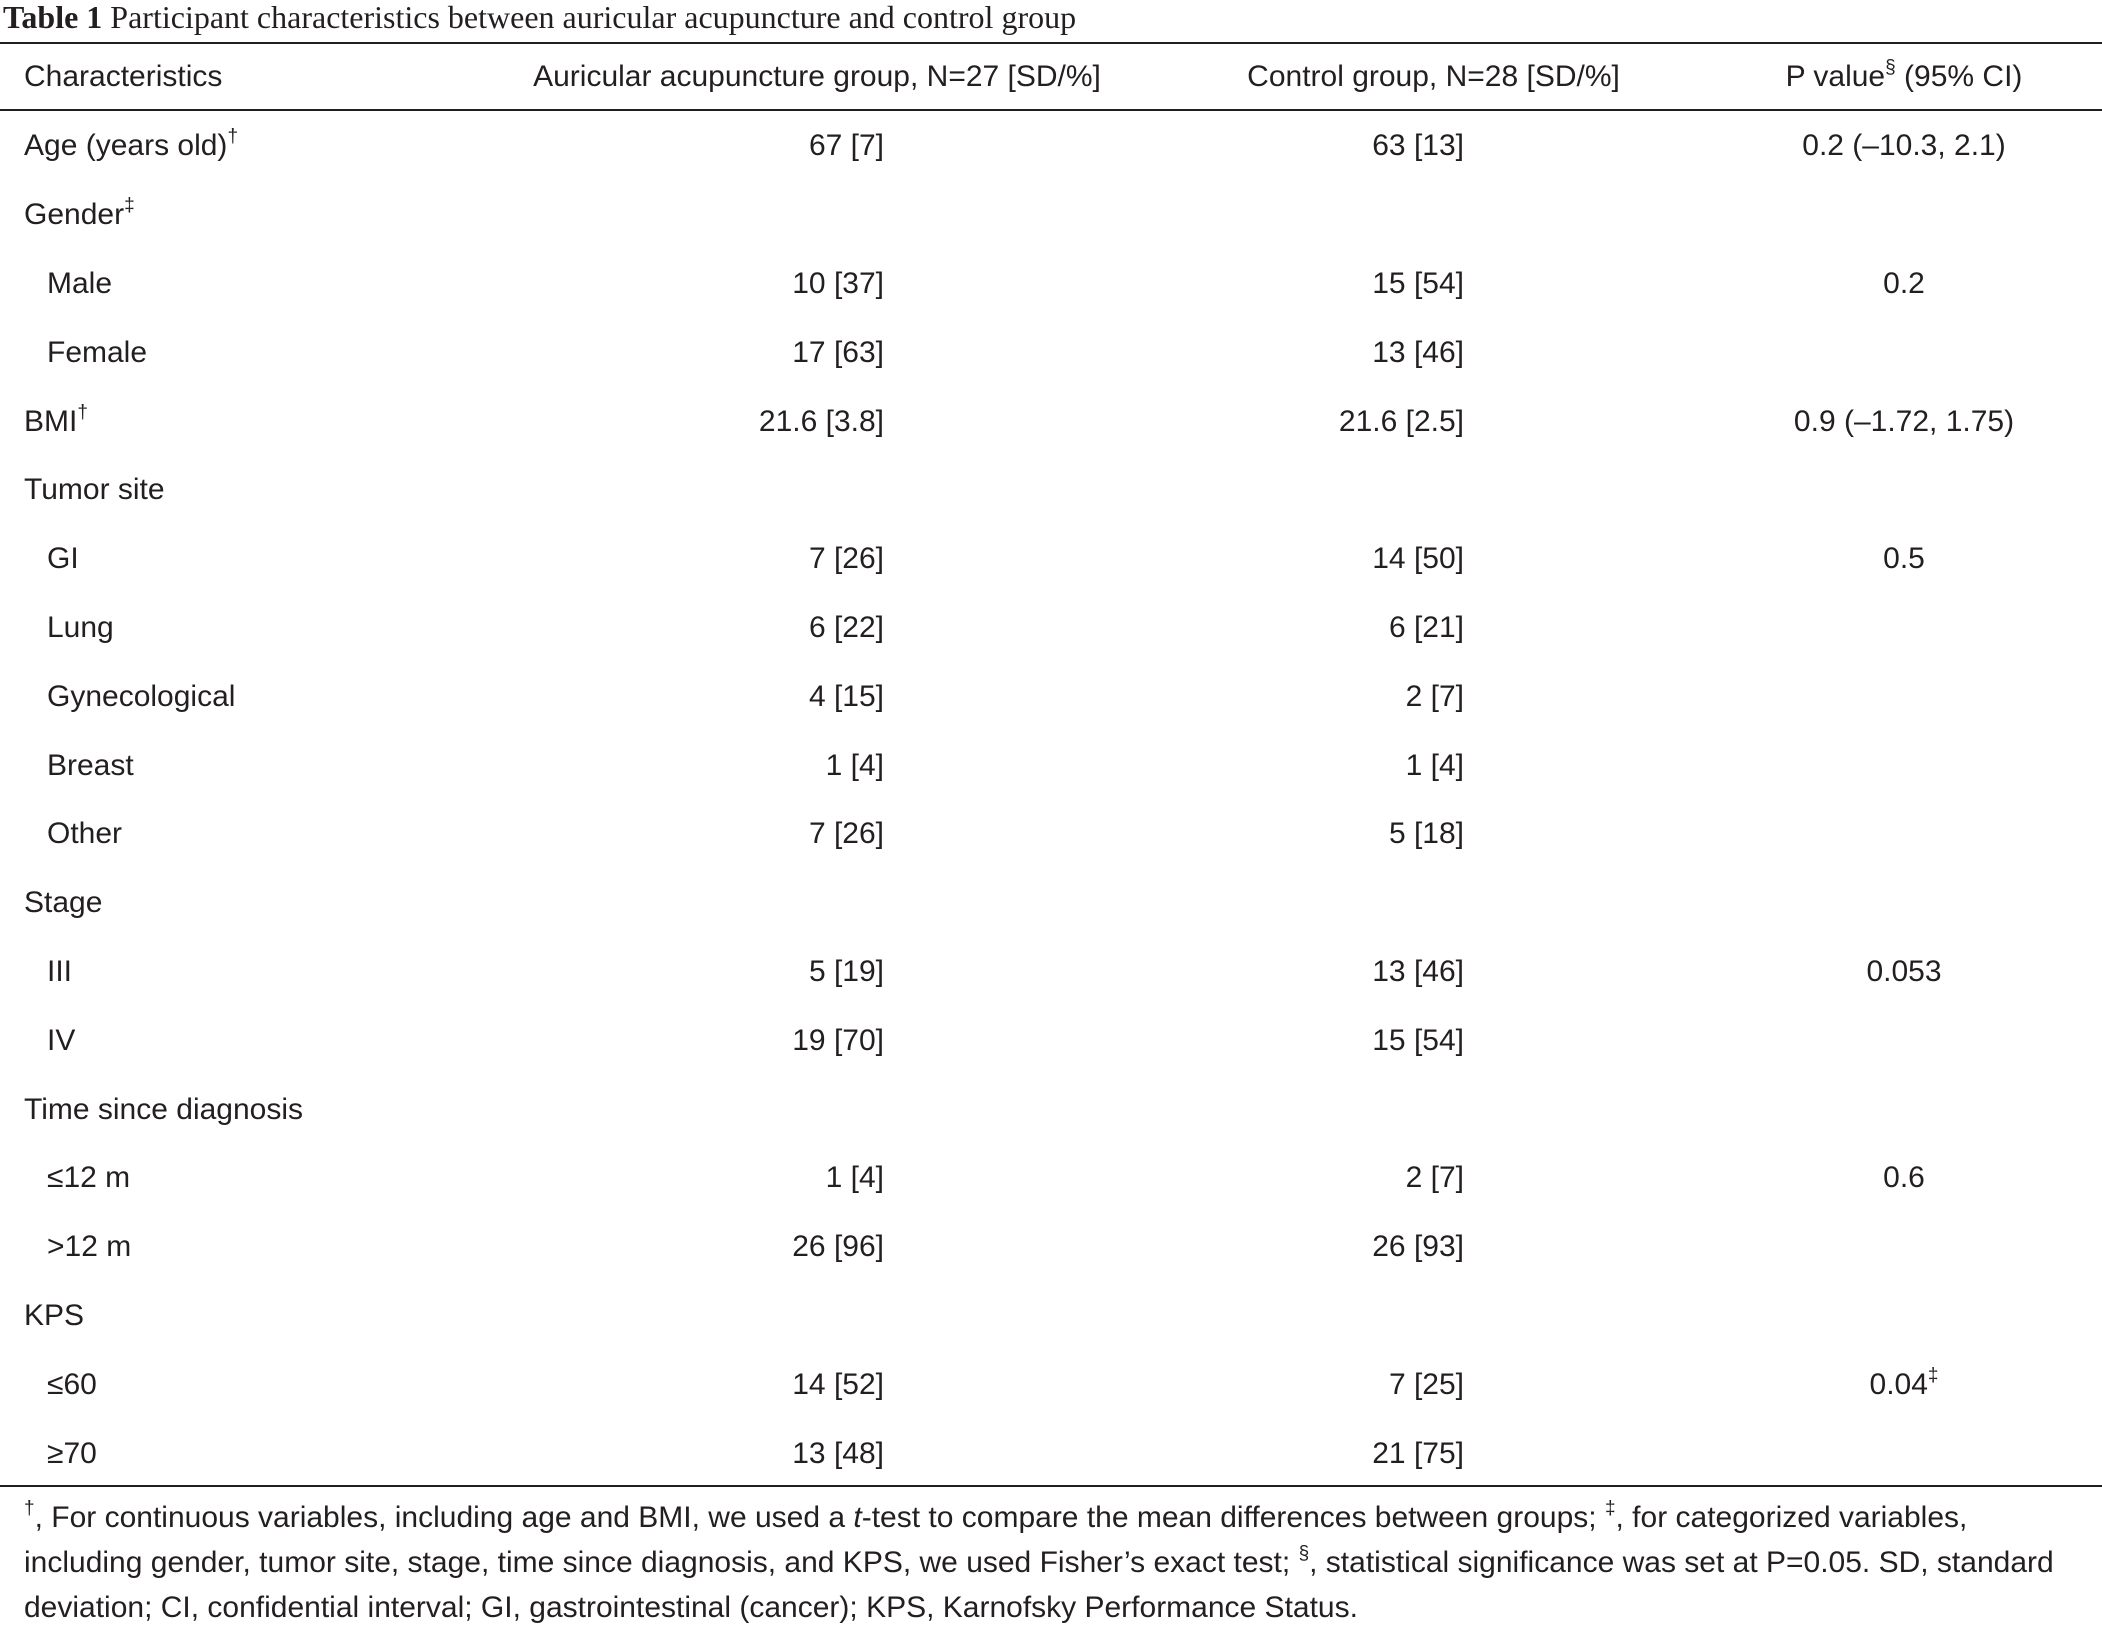 Image resolution: width=2102 pixels, height=1630 pixels. I want to click on p-value-text: 0.6, so click(1904, 1178).